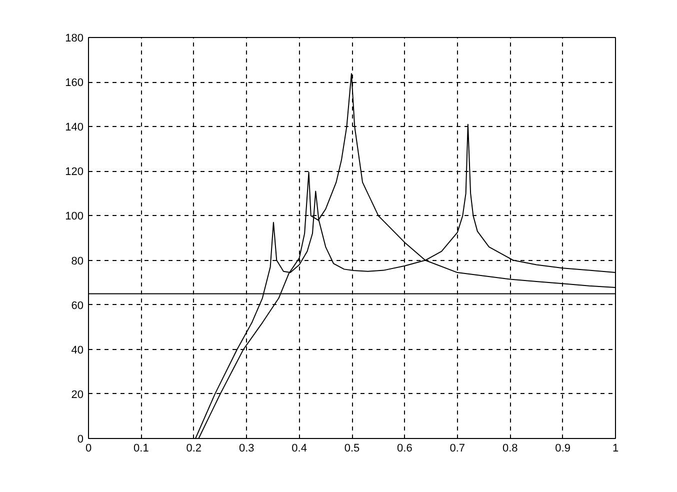  Describe the element at coordinates (88, 448) in the screenshot. I see `x-tick-label: 0` at that location.